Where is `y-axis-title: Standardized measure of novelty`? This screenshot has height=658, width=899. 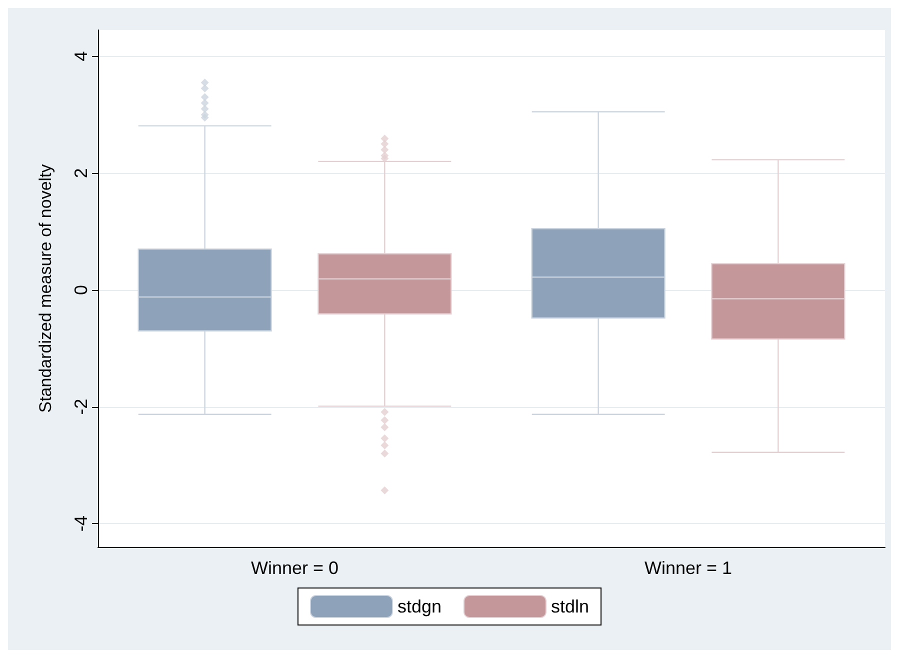 y-axis-title: Standardized measure of novelty is located at coordinates (45, 288).